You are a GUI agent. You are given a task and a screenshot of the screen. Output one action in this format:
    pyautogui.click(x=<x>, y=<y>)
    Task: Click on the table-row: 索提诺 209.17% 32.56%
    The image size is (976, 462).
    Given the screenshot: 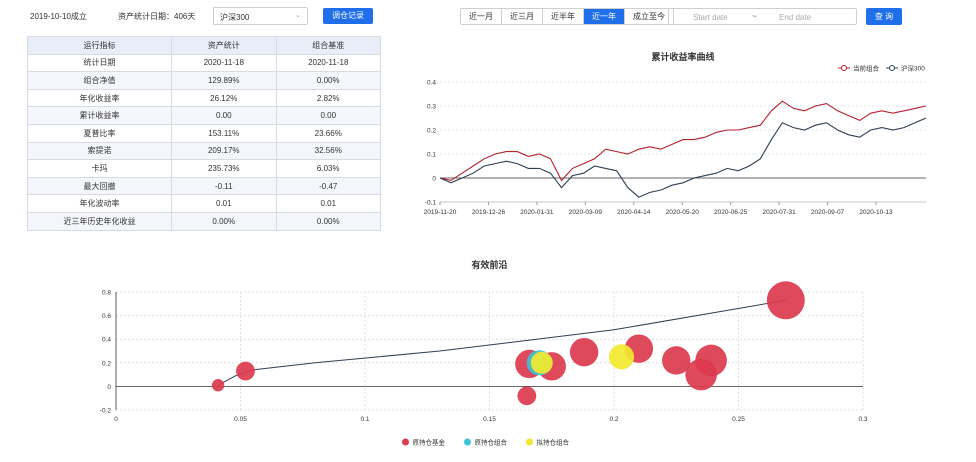 What is the action you would take?
    pyautogui.click(x=204, y=151)
    